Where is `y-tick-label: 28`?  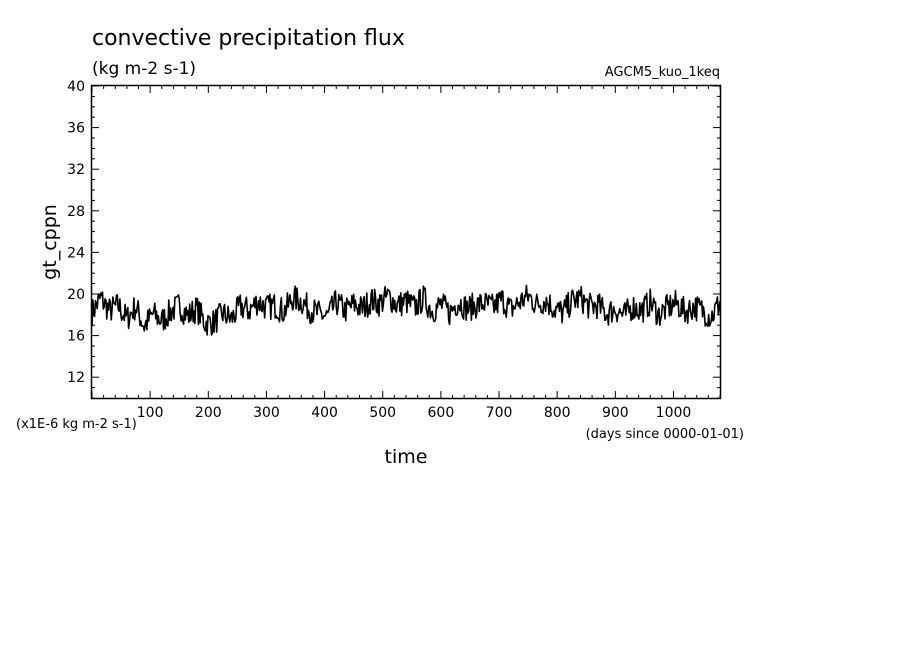 y-tick-label: 28 is located at coordinates (76, 212).